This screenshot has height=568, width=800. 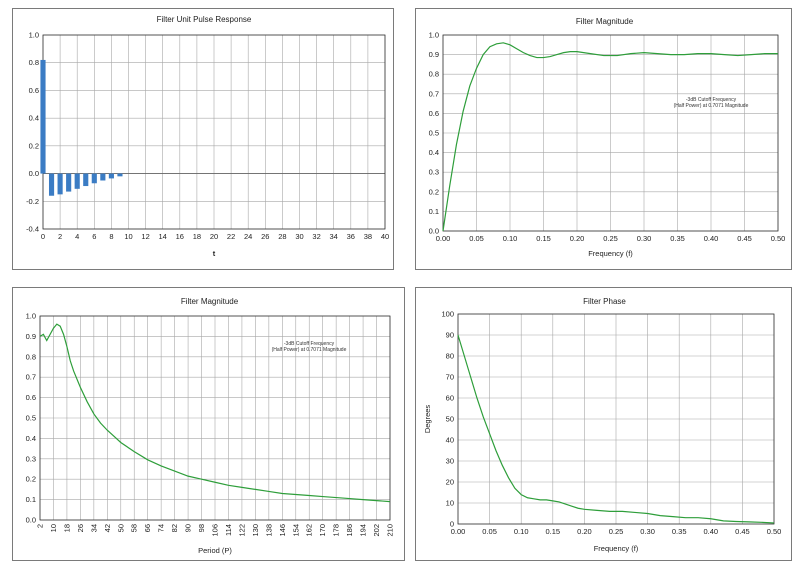 What do you see at coordinates (450, 377) in the screenshot?
I see `y-tick-label: 70` at bounding box center [450, 377].